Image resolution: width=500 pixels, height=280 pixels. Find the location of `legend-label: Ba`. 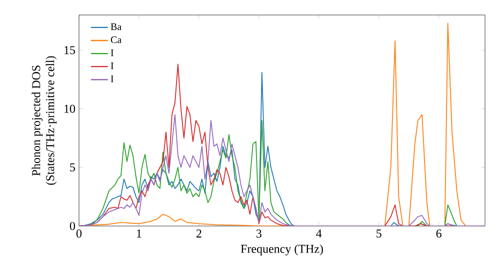

legend-label: Ba is located at coordinates (116, 26).